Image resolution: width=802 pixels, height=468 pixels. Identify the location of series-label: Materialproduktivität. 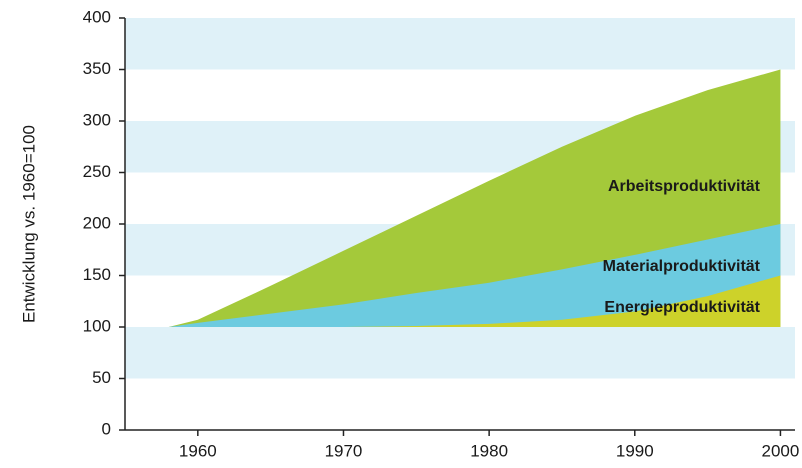
(682, 266).